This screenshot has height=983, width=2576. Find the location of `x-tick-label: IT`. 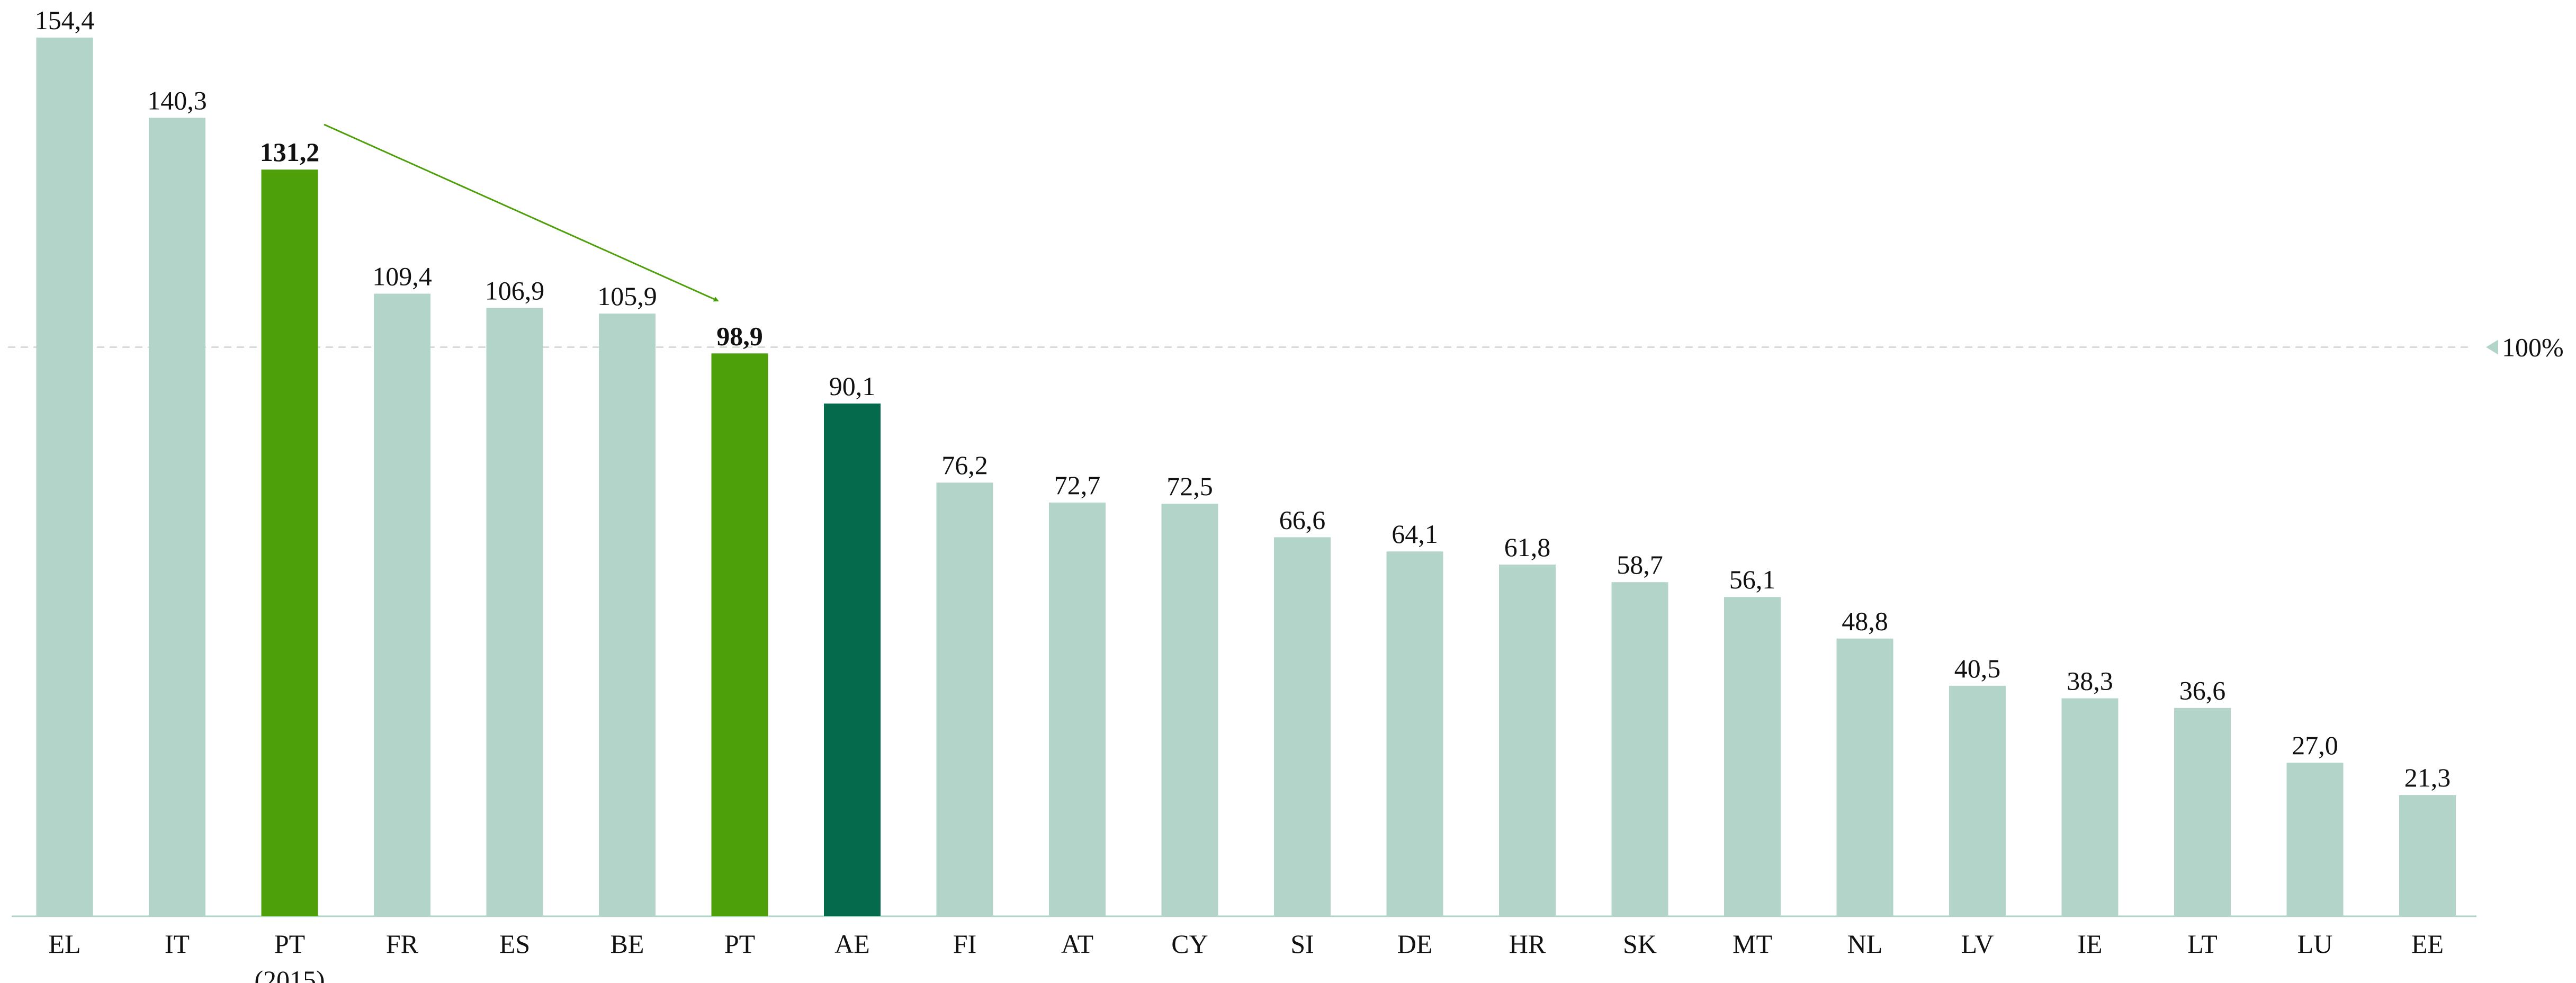

x-tick-label: IT is located at coordinates (177, 944).